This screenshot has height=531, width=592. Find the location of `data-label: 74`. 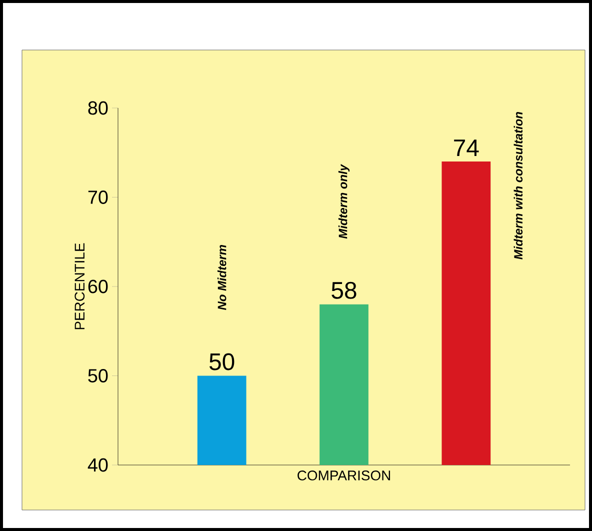

data-label: 74 is located at coordinates (466, 148).